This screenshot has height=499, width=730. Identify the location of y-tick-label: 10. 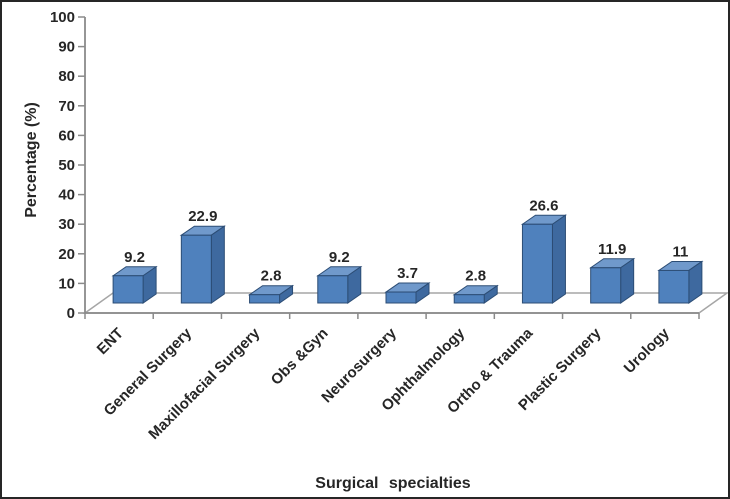
(66, 283).